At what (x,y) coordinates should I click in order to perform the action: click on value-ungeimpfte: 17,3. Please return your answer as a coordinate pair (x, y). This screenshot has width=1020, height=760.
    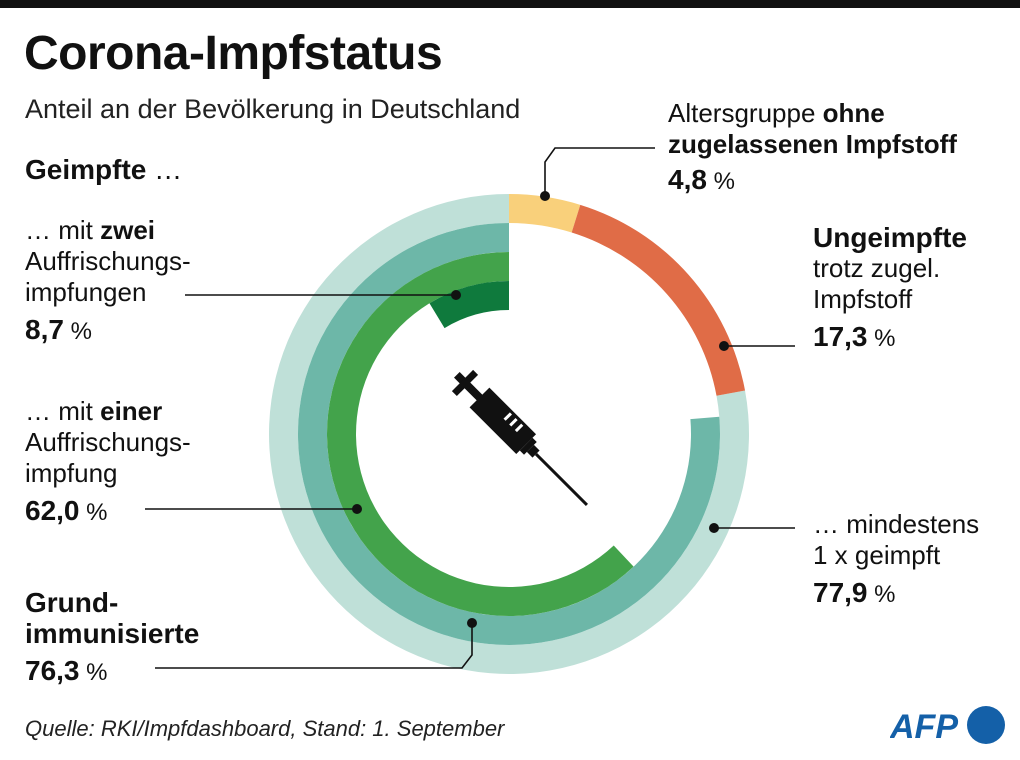
    Looking at the image, I should click on (840, 336).